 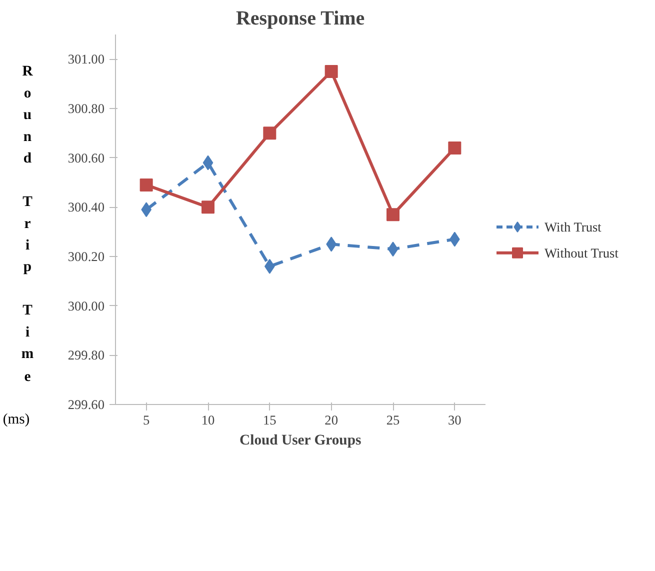 I want to click on chart-title: Response Time, so click(x=300, y=19).